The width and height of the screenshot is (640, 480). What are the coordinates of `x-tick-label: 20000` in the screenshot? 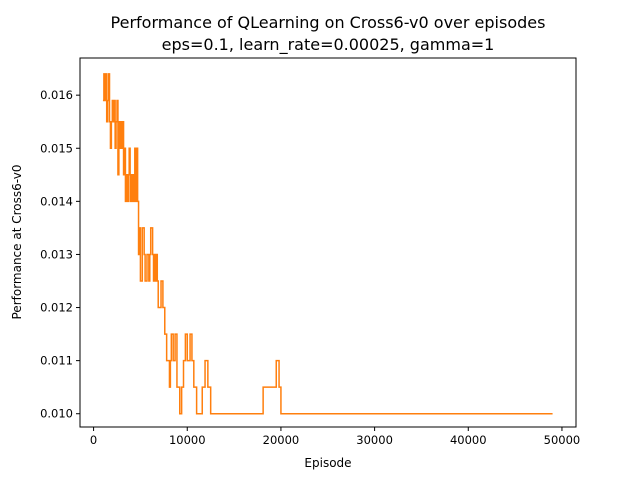 It's located at (281, 440).